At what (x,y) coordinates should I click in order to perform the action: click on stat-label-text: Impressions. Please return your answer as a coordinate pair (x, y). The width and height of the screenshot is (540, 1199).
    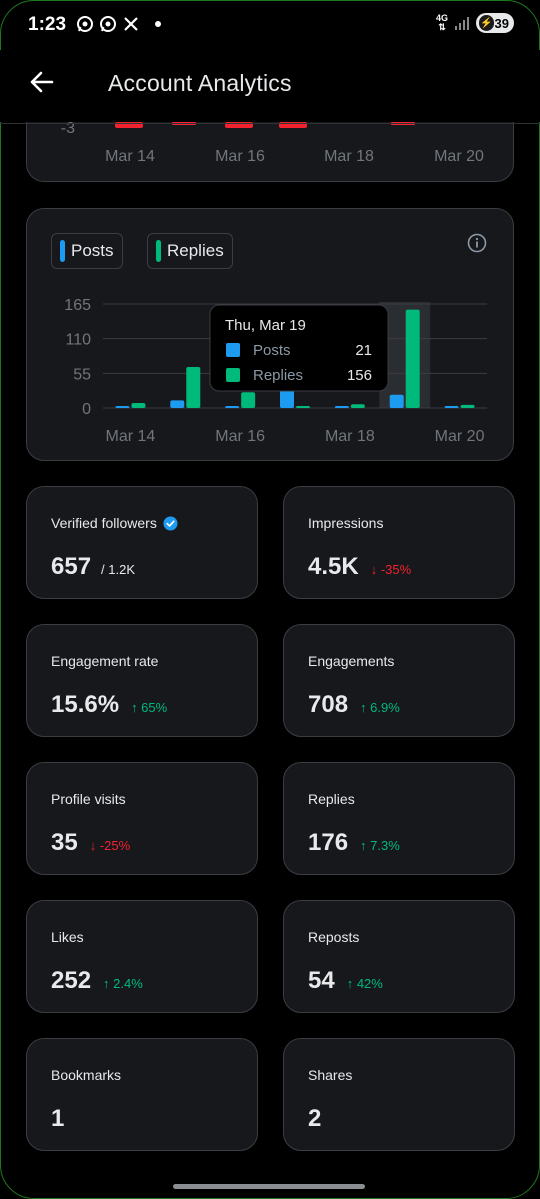
    Looking at the image, I should click on (346, 523).